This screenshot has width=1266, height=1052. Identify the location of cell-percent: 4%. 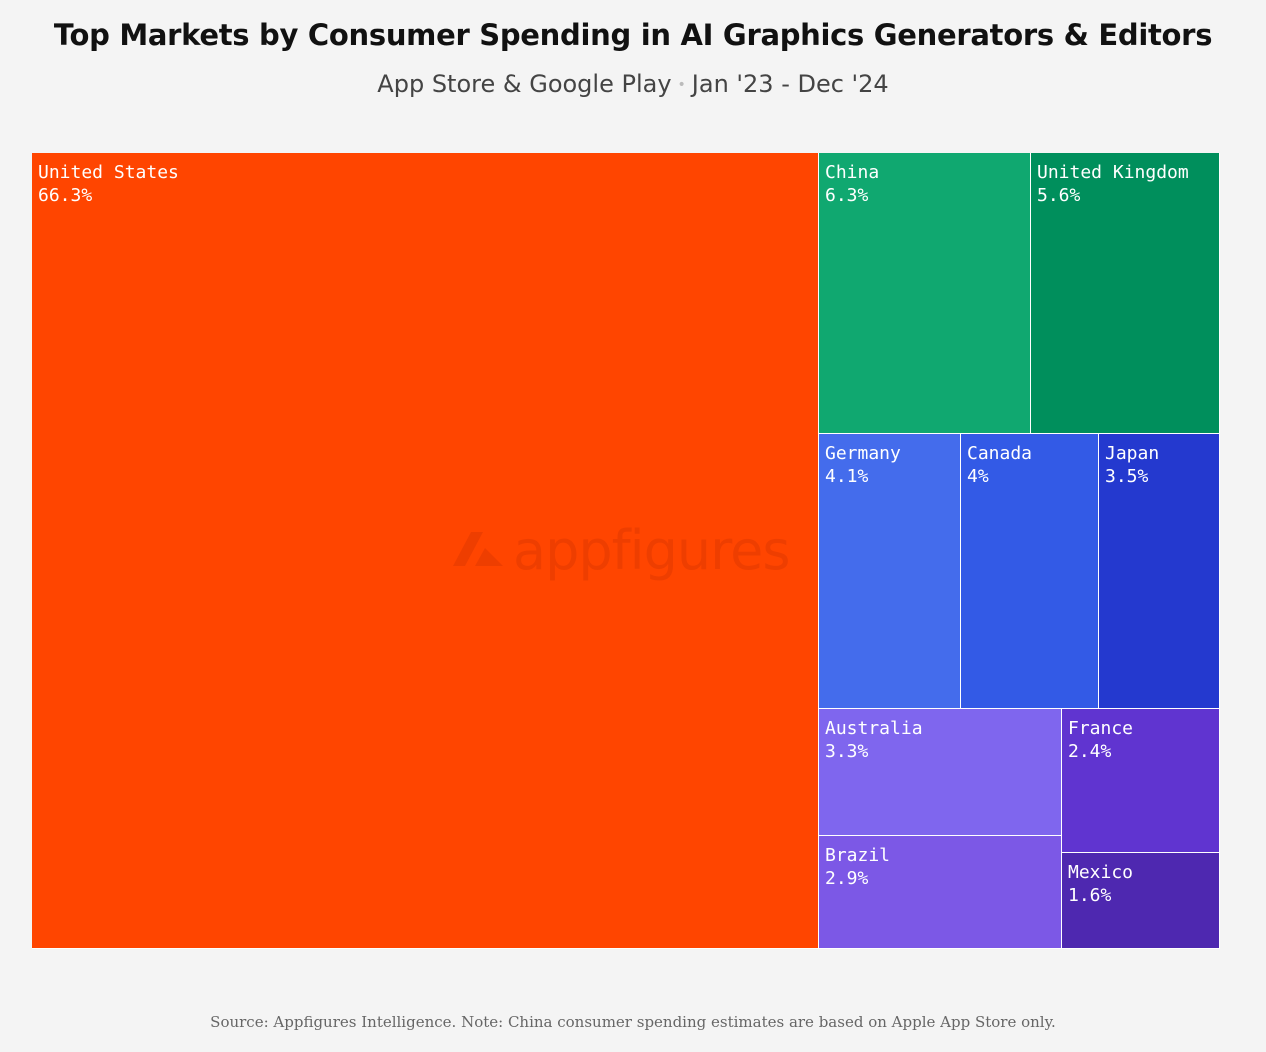
(978, 476).